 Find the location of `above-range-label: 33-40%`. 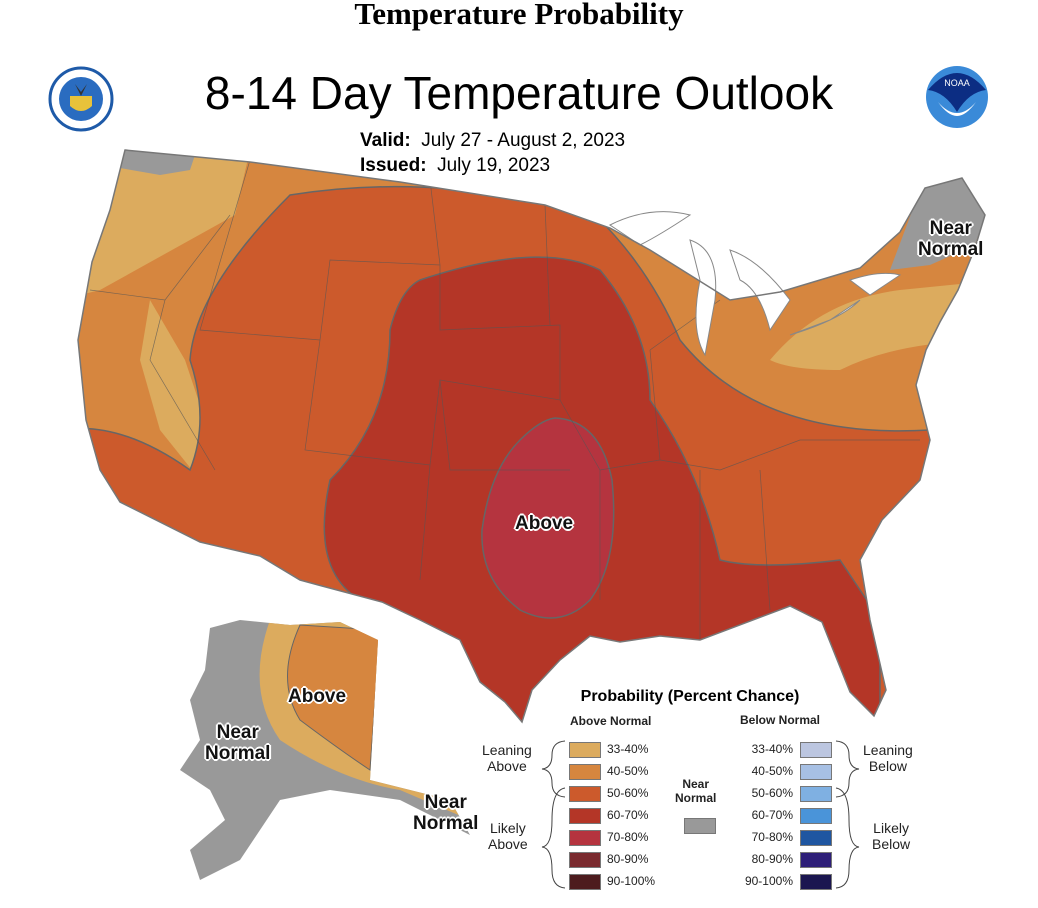

above-range-label: 33-40% is located at coordinates (628, 749).